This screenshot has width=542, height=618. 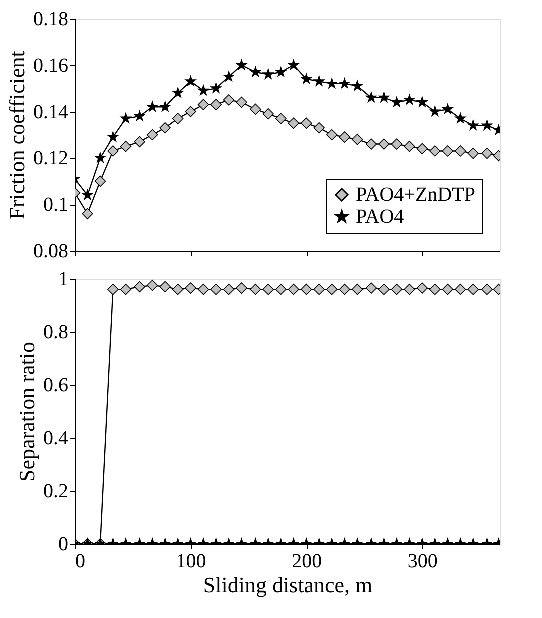 I want to click on y-tick-label: 1, so click(x=63, y=279).